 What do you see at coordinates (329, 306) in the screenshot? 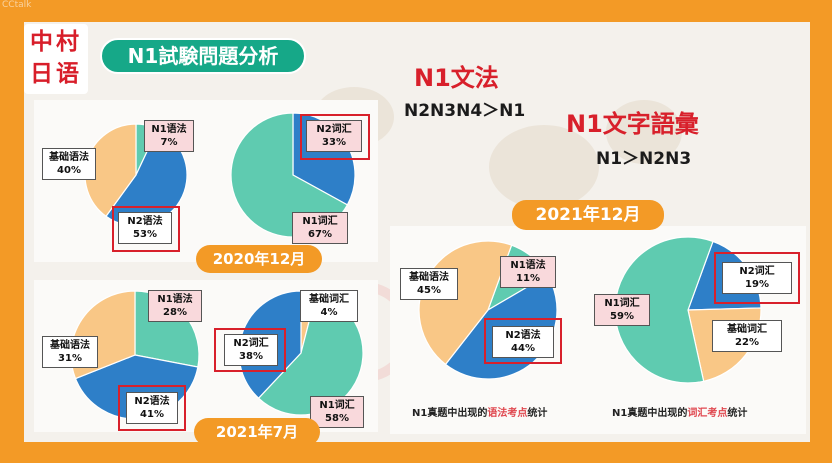
I see `label-2021-7-basic-vocab: 基础词汇 4%` at bounding box center [329, 306].